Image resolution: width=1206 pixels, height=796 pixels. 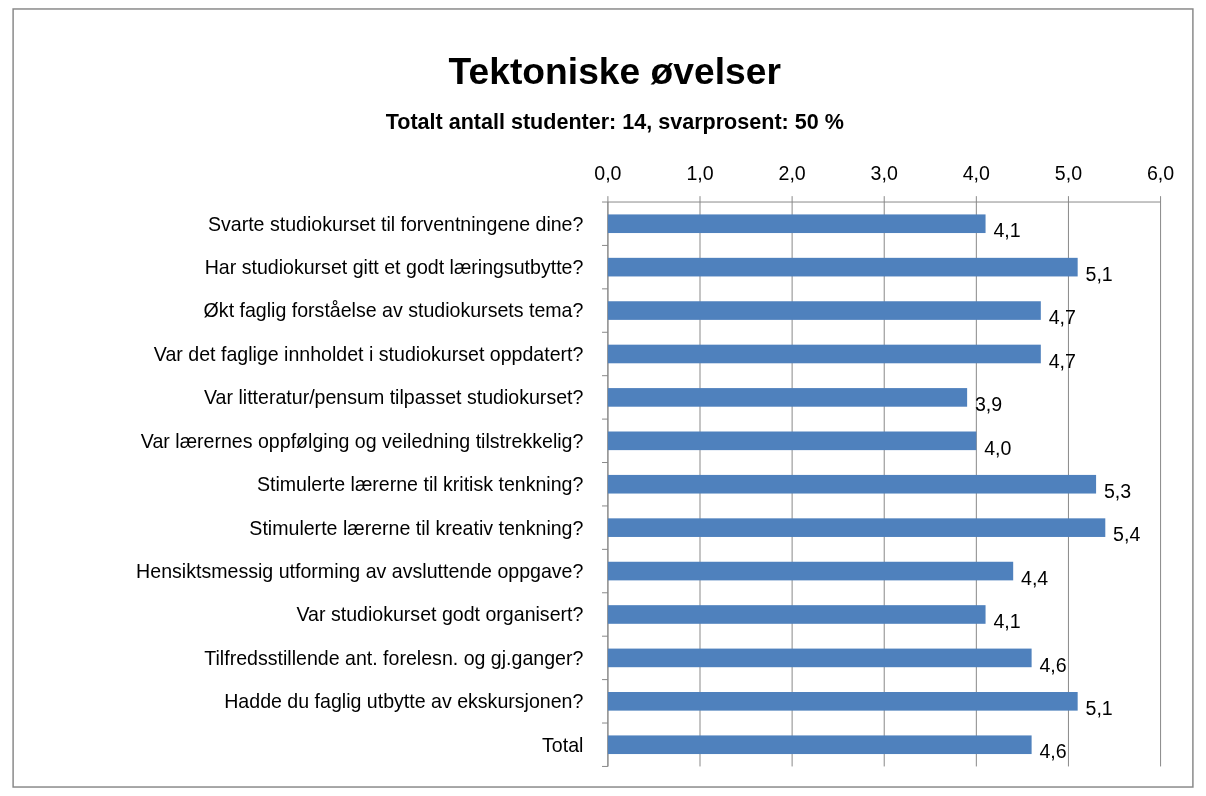 What do you see at coordinates (395, 223) in the screenshot?
I see `y-tick-label: Svarte studiokurset til forventningene dine?` at bounding box center [395, 223].